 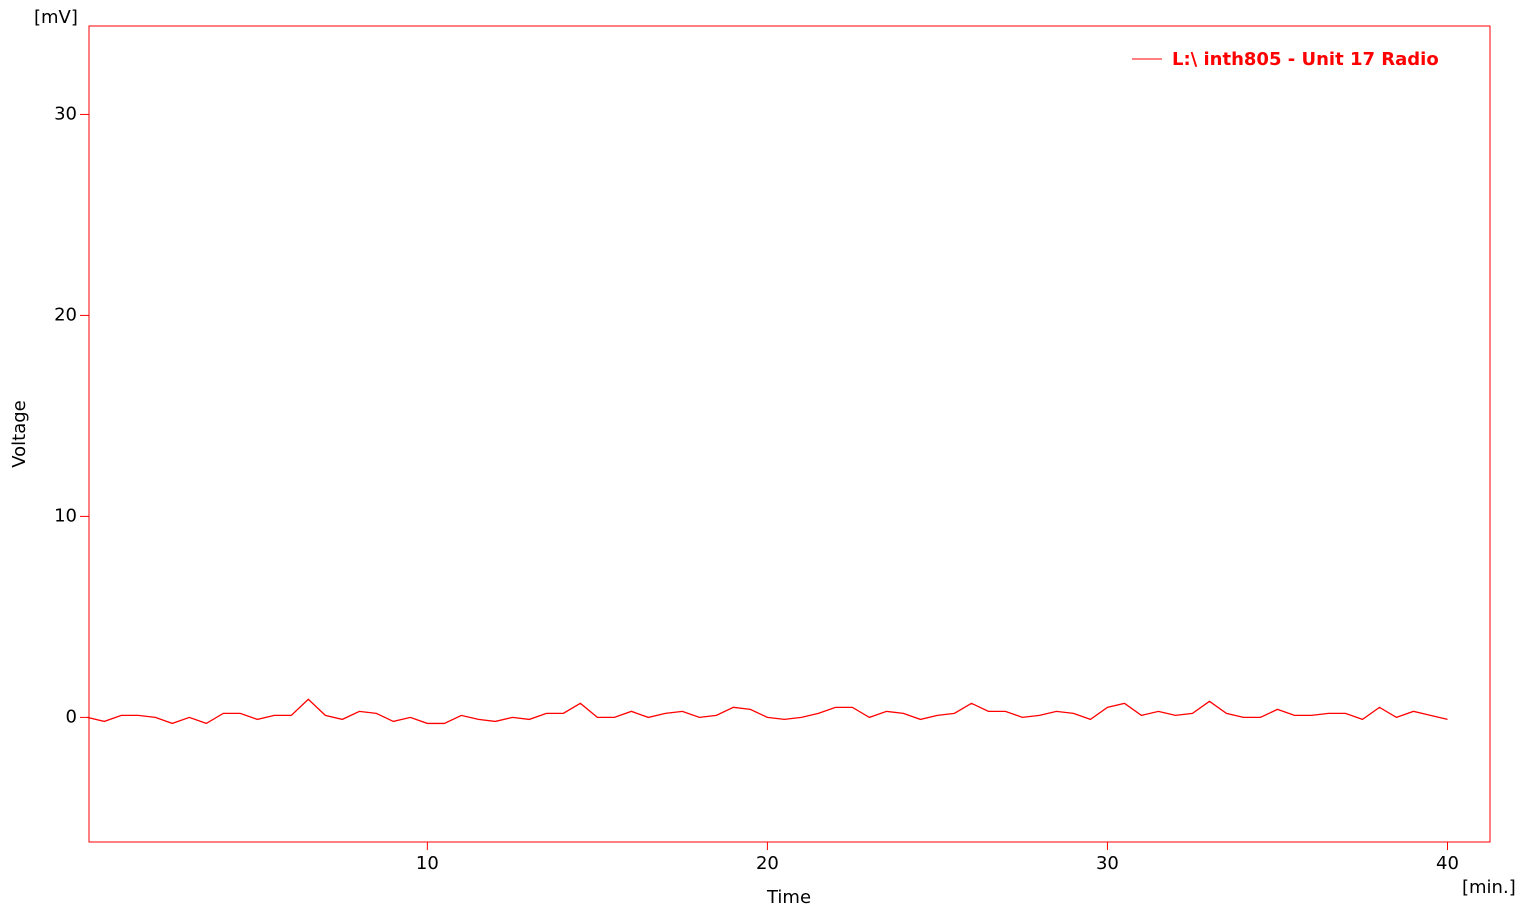 I want to click on legend-label: L:\ inth805 - Unit 17 Radio, so click(x=1305, y=59).